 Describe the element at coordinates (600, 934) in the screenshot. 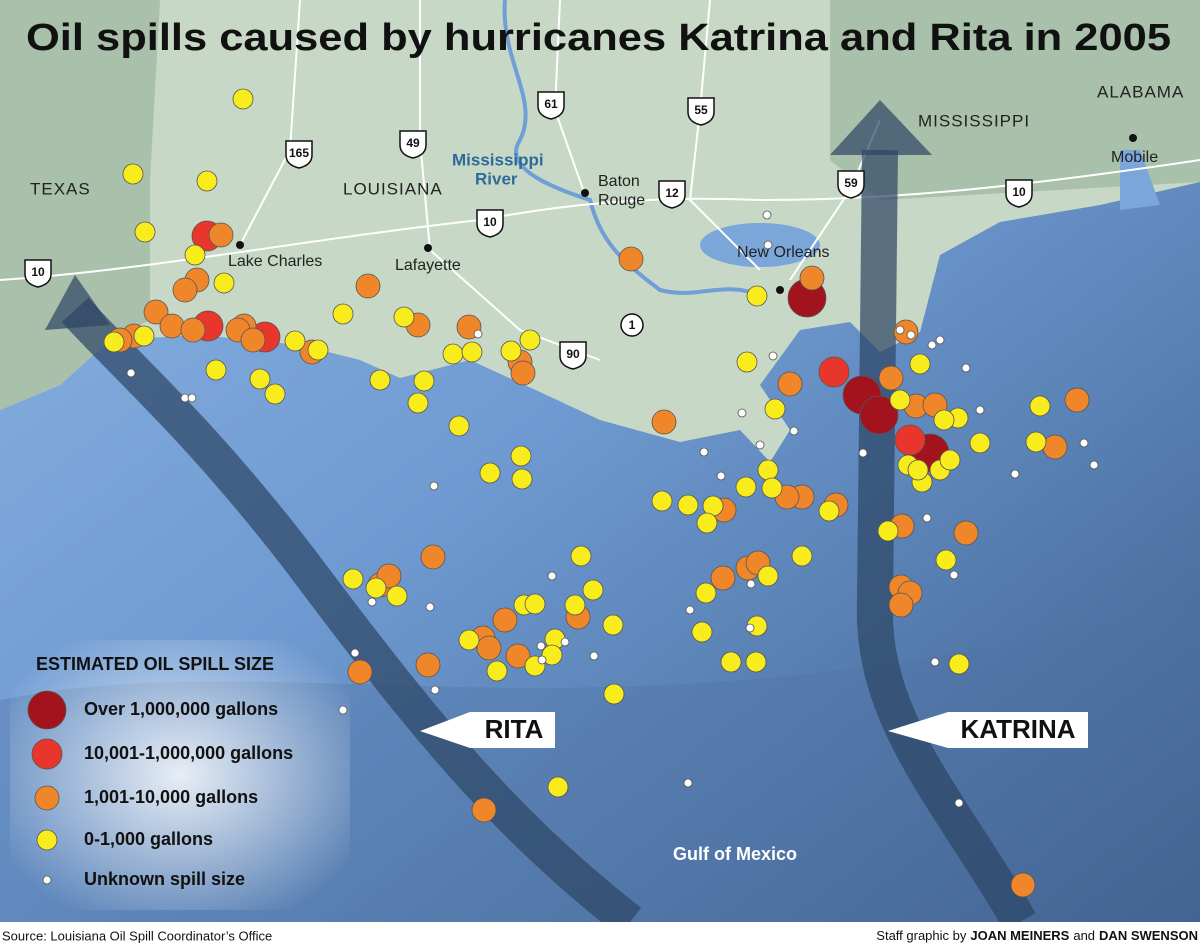

I see `footer-bg` at that location.